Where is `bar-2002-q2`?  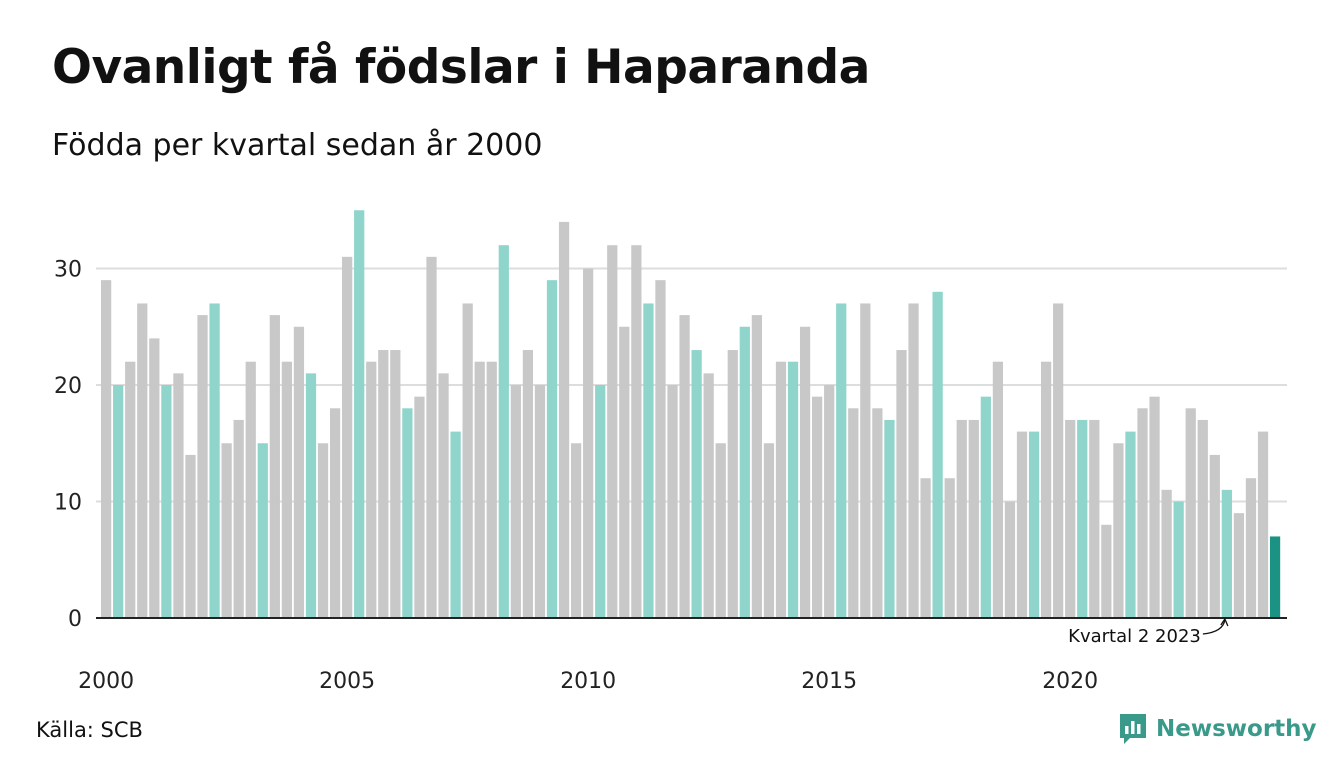
bar-2002-q2 is located at coordinates (214, 460).